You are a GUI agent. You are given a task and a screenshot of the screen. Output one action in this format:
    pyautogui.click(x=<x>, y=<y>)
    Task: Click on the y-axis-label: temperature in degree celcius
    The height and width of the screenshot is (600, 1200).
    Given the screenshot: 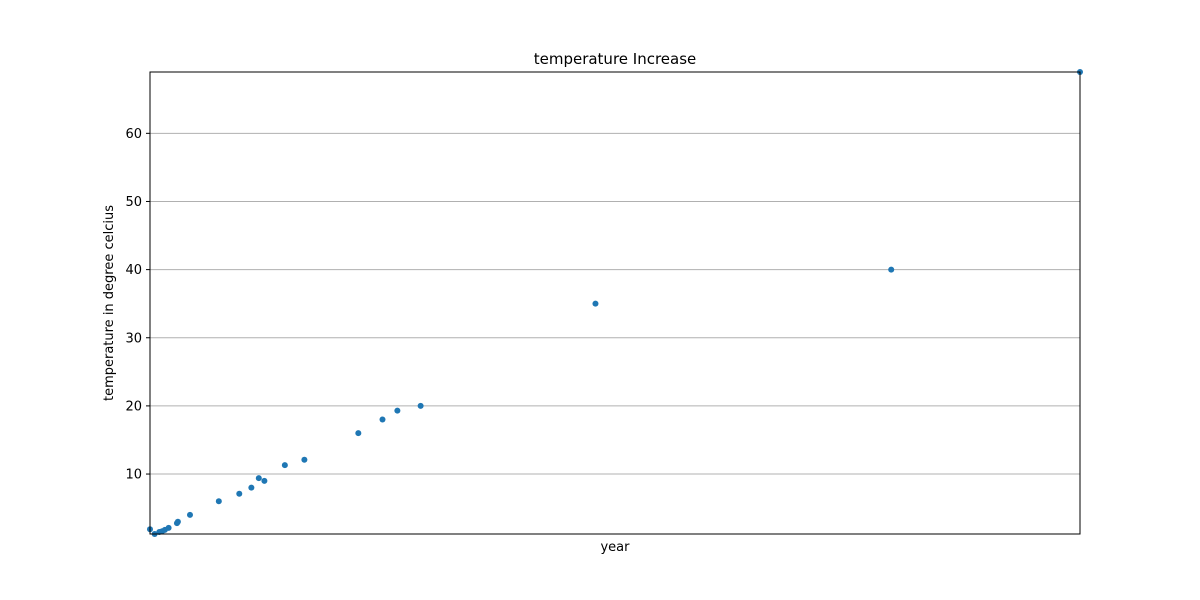 What is the action you would take?
    pyautogui.click(x=109, y=303)
    